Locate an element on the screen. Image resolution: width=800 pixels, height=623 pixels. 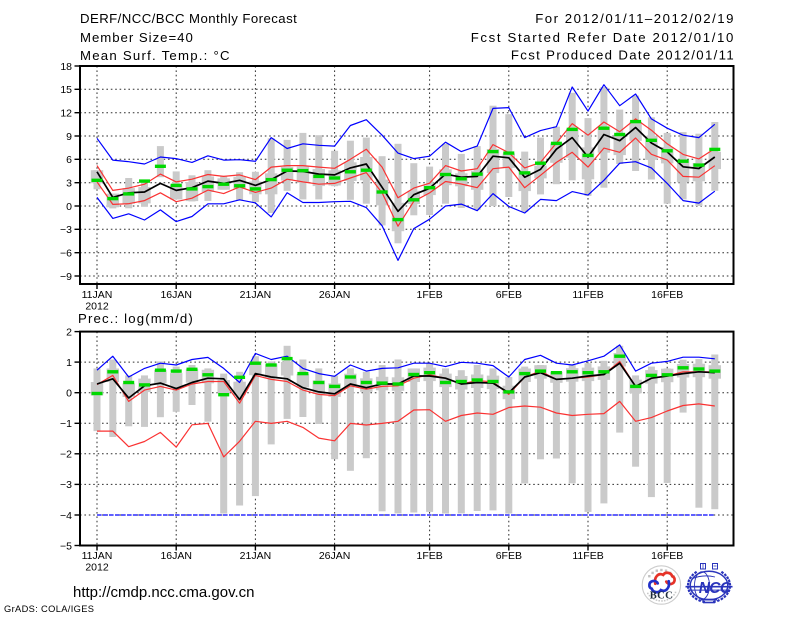
svg-text: Mean Surf. Temp.: °C is located at coordinates (155, 55).